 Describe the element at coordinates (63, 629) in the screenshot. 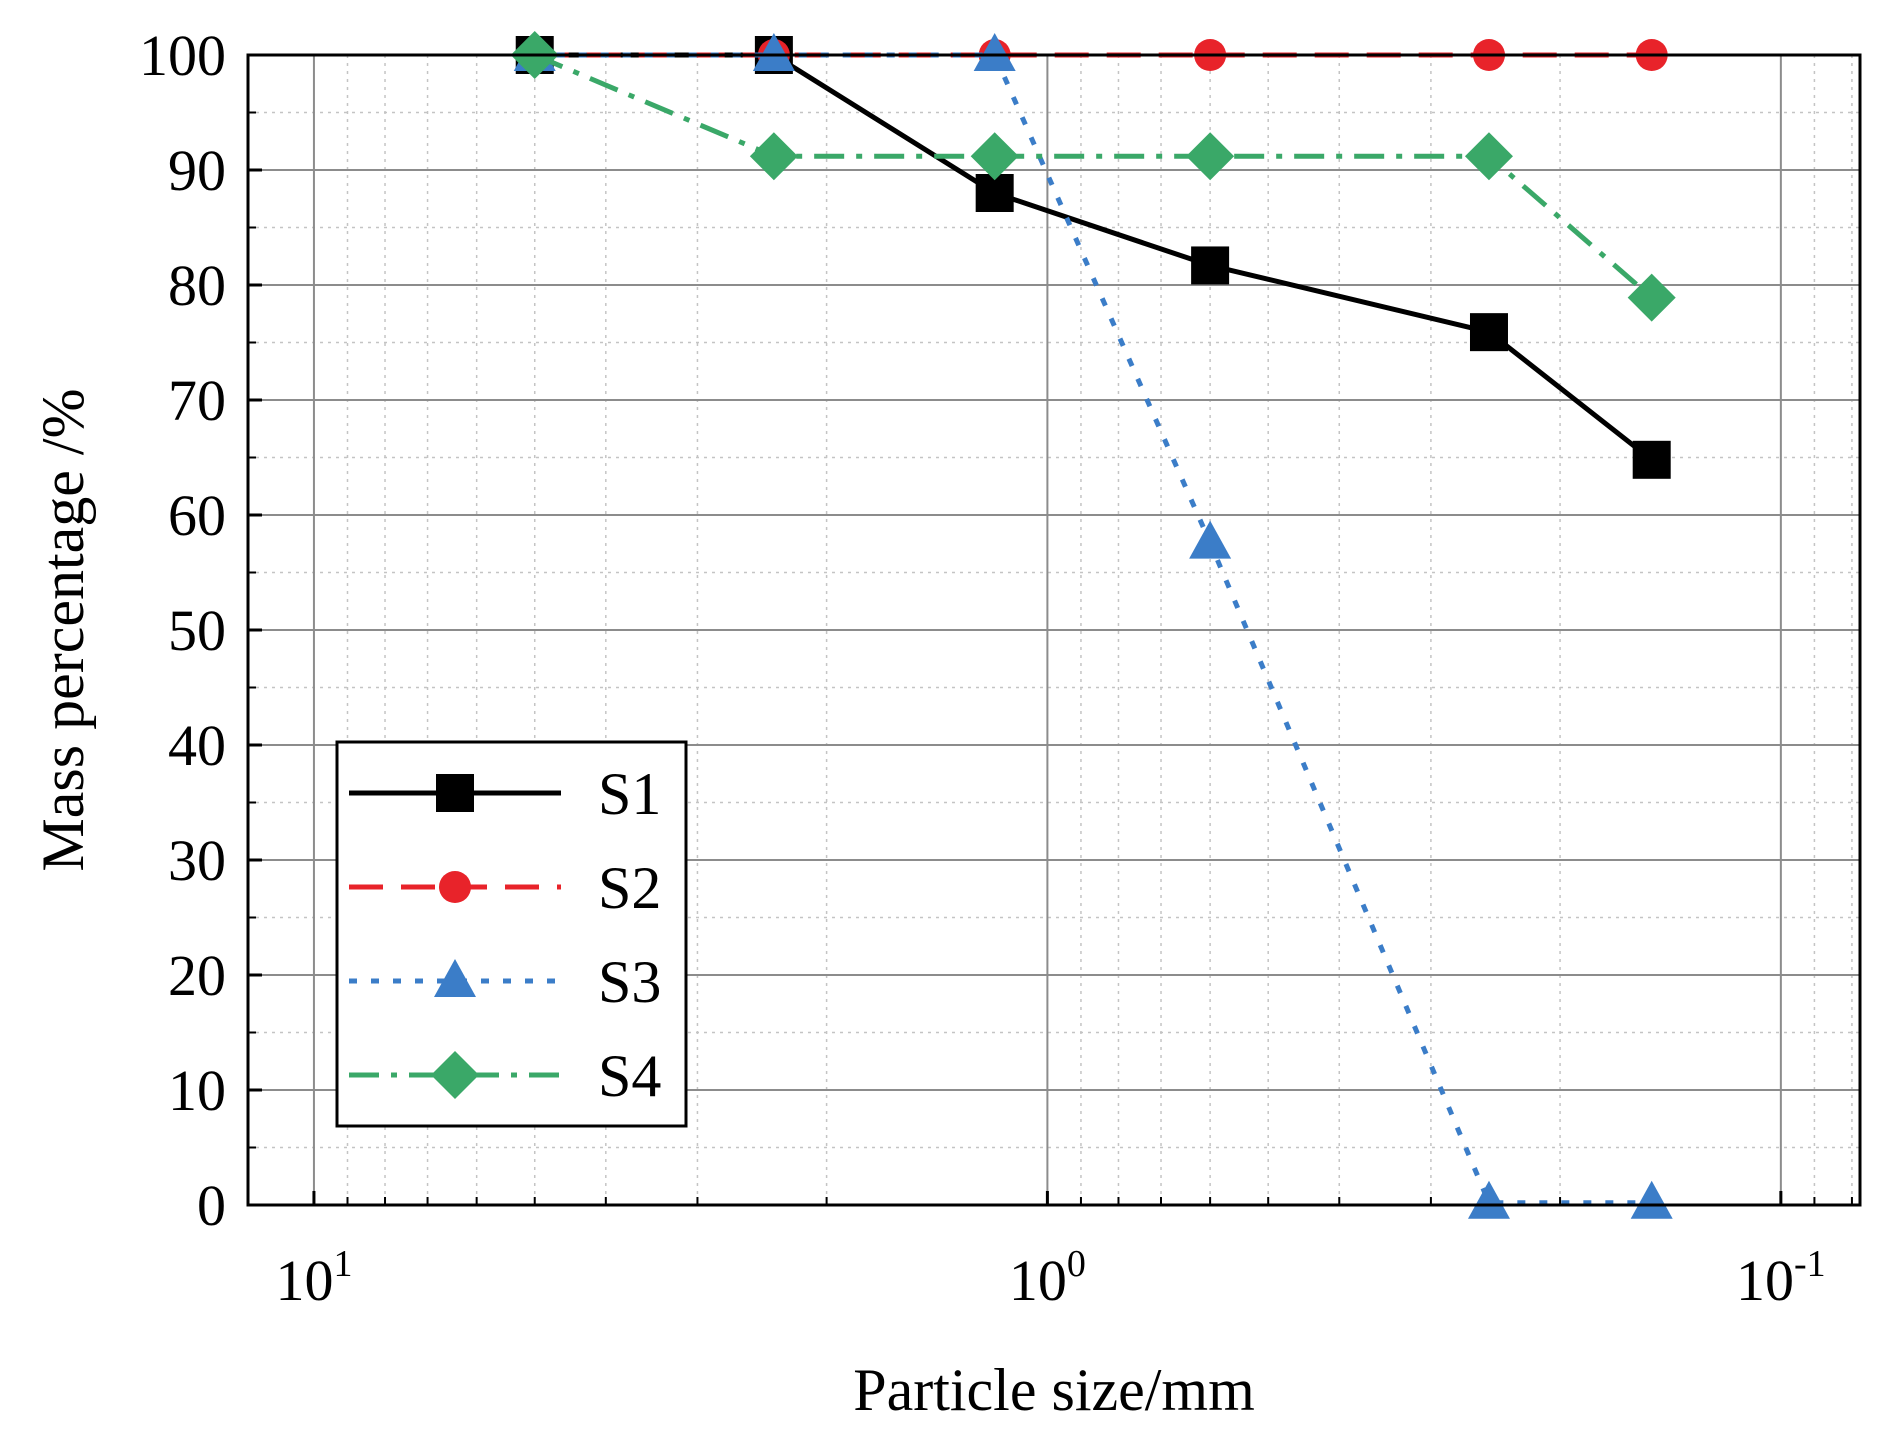

I see `y-axis-title: Mass percentage /%` at that location.